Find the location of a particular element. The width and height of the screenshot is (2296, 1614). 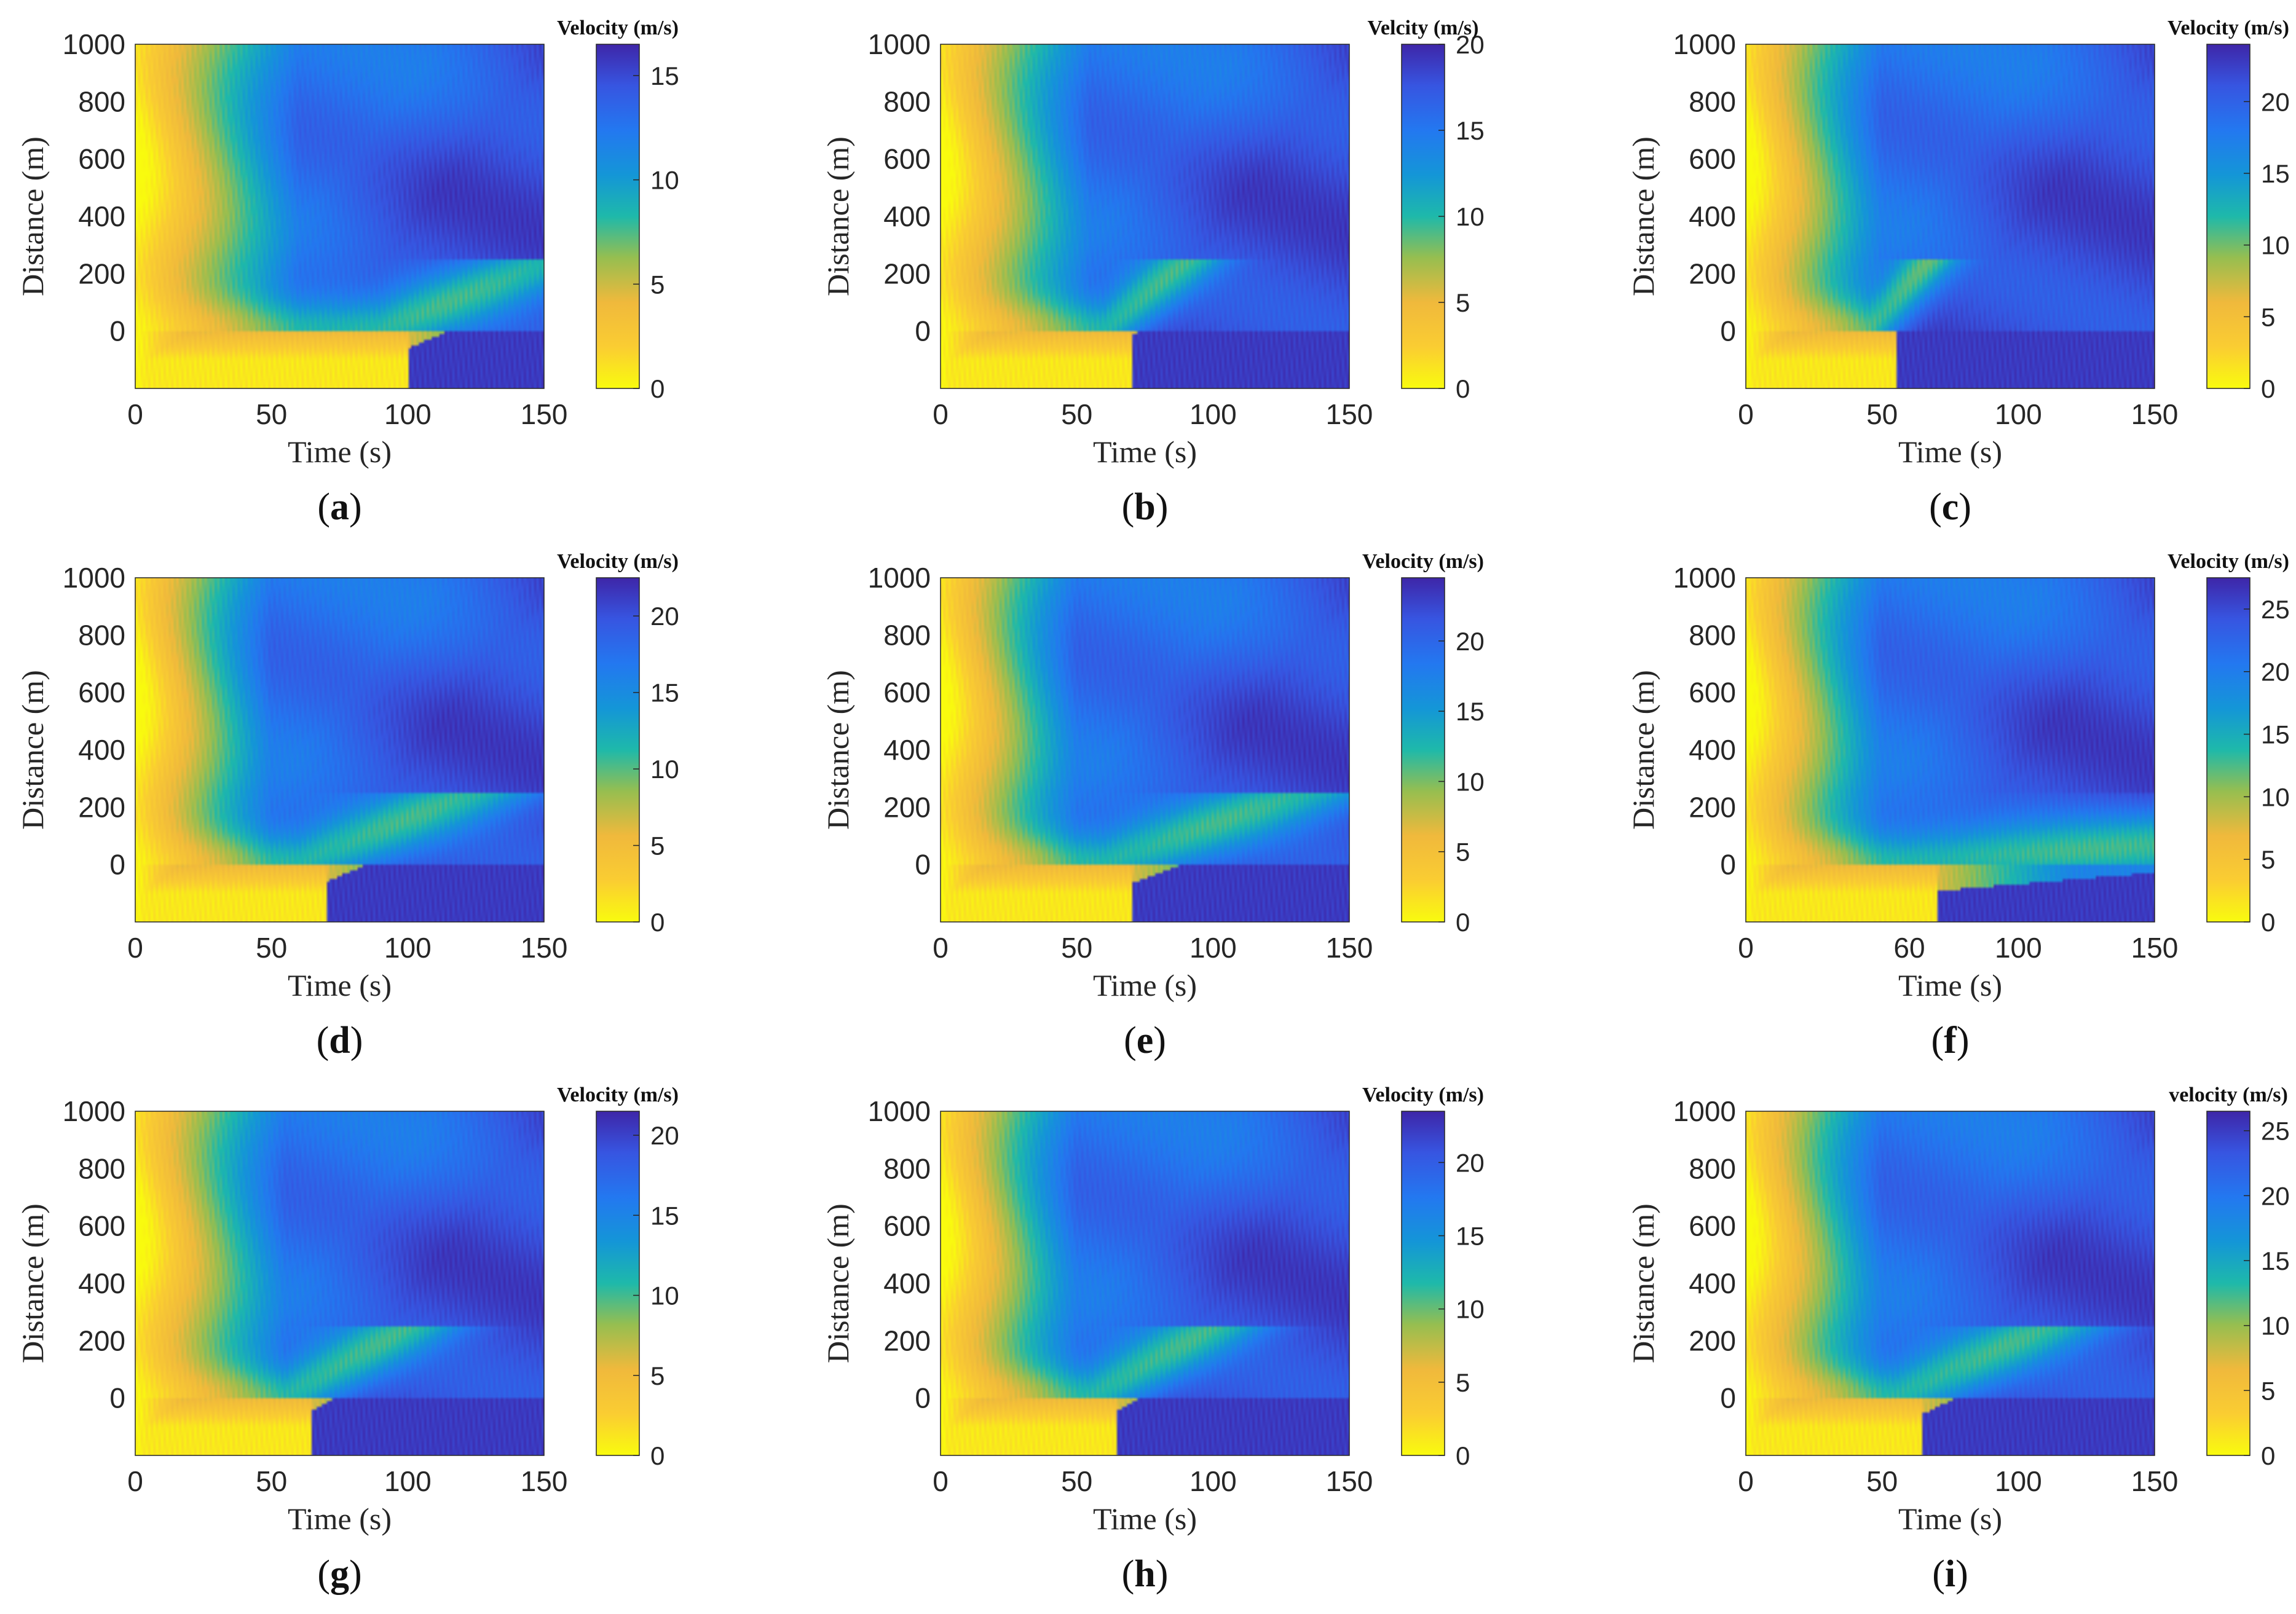

colorbar-tick-label: 25 is located at coordinates (2275, 1131).